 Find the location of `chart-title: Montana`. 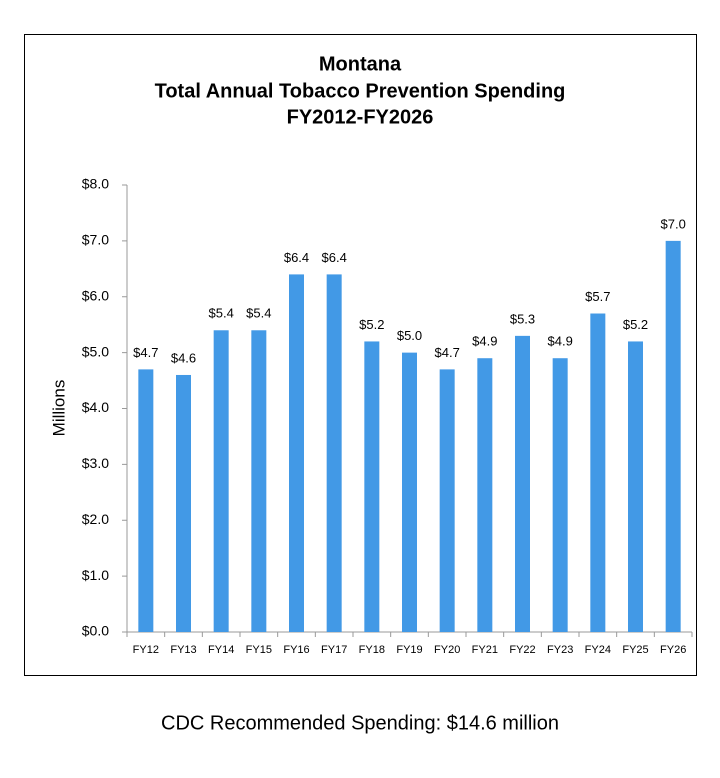

chart-title: Montana is located at coordinates (360, 64).